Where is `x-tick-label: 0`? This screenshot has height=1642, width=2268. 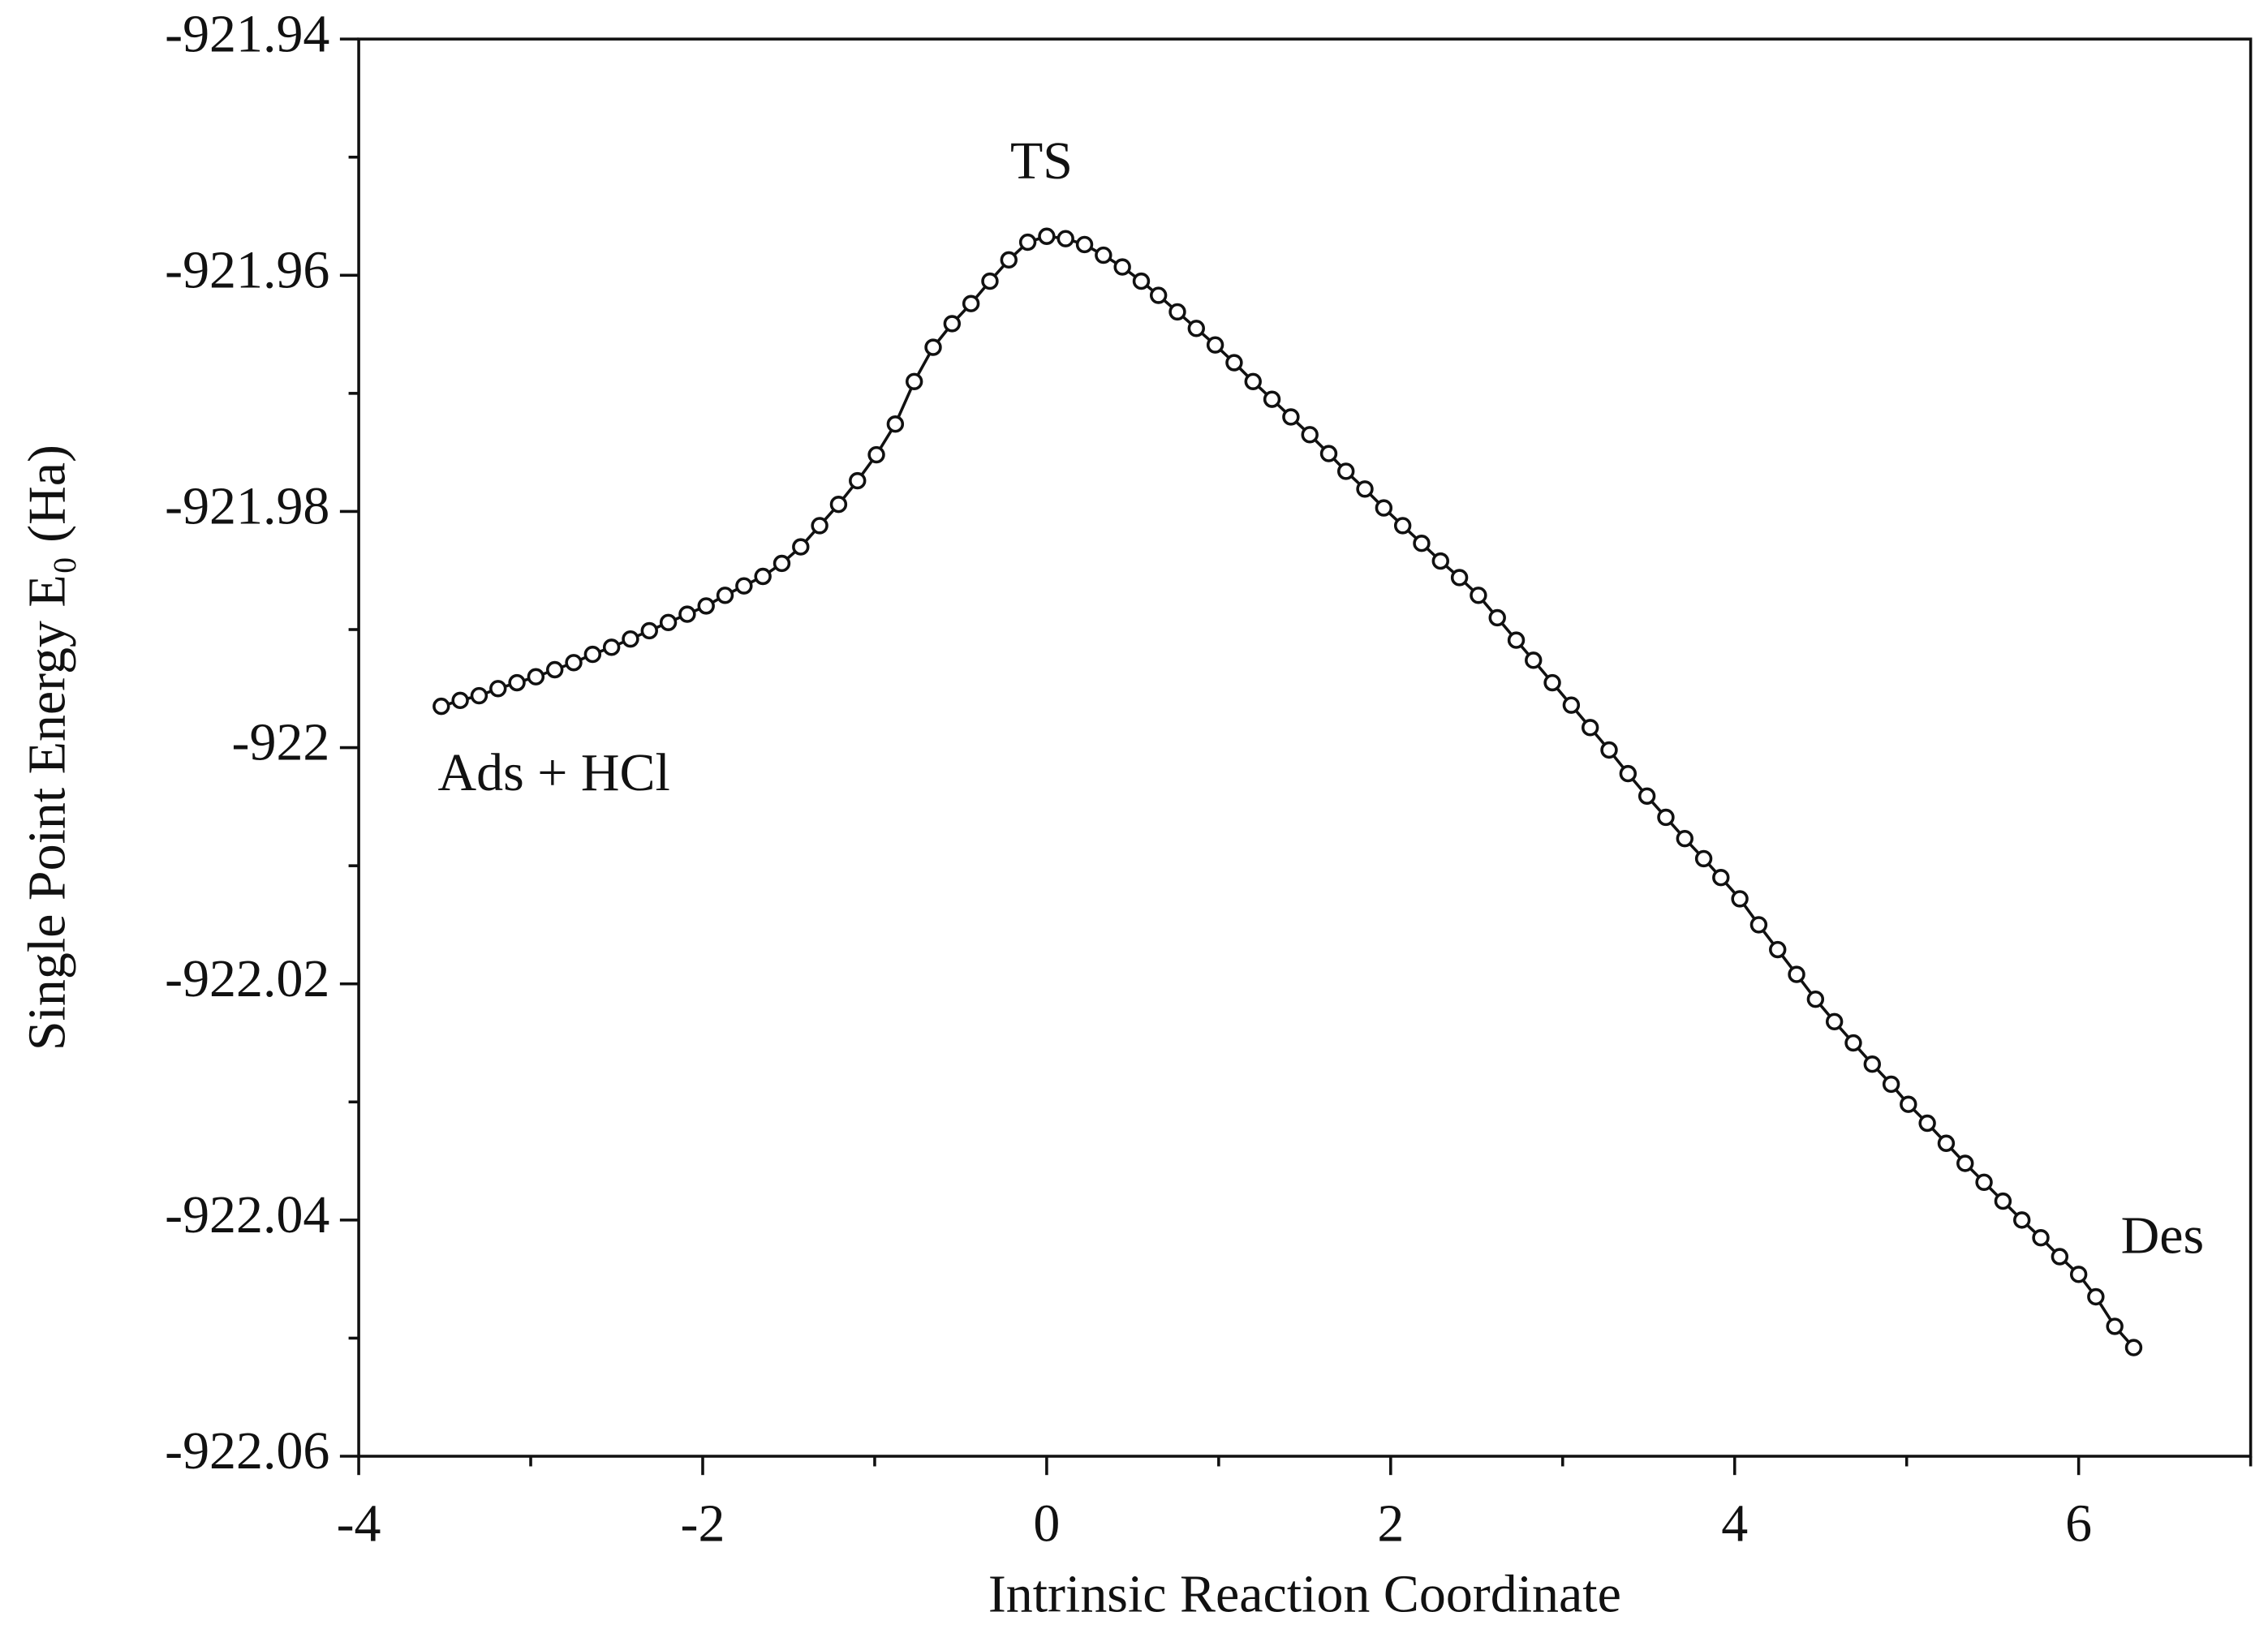 x-tick-label: 0 is located at coordinates (1046, 1523).